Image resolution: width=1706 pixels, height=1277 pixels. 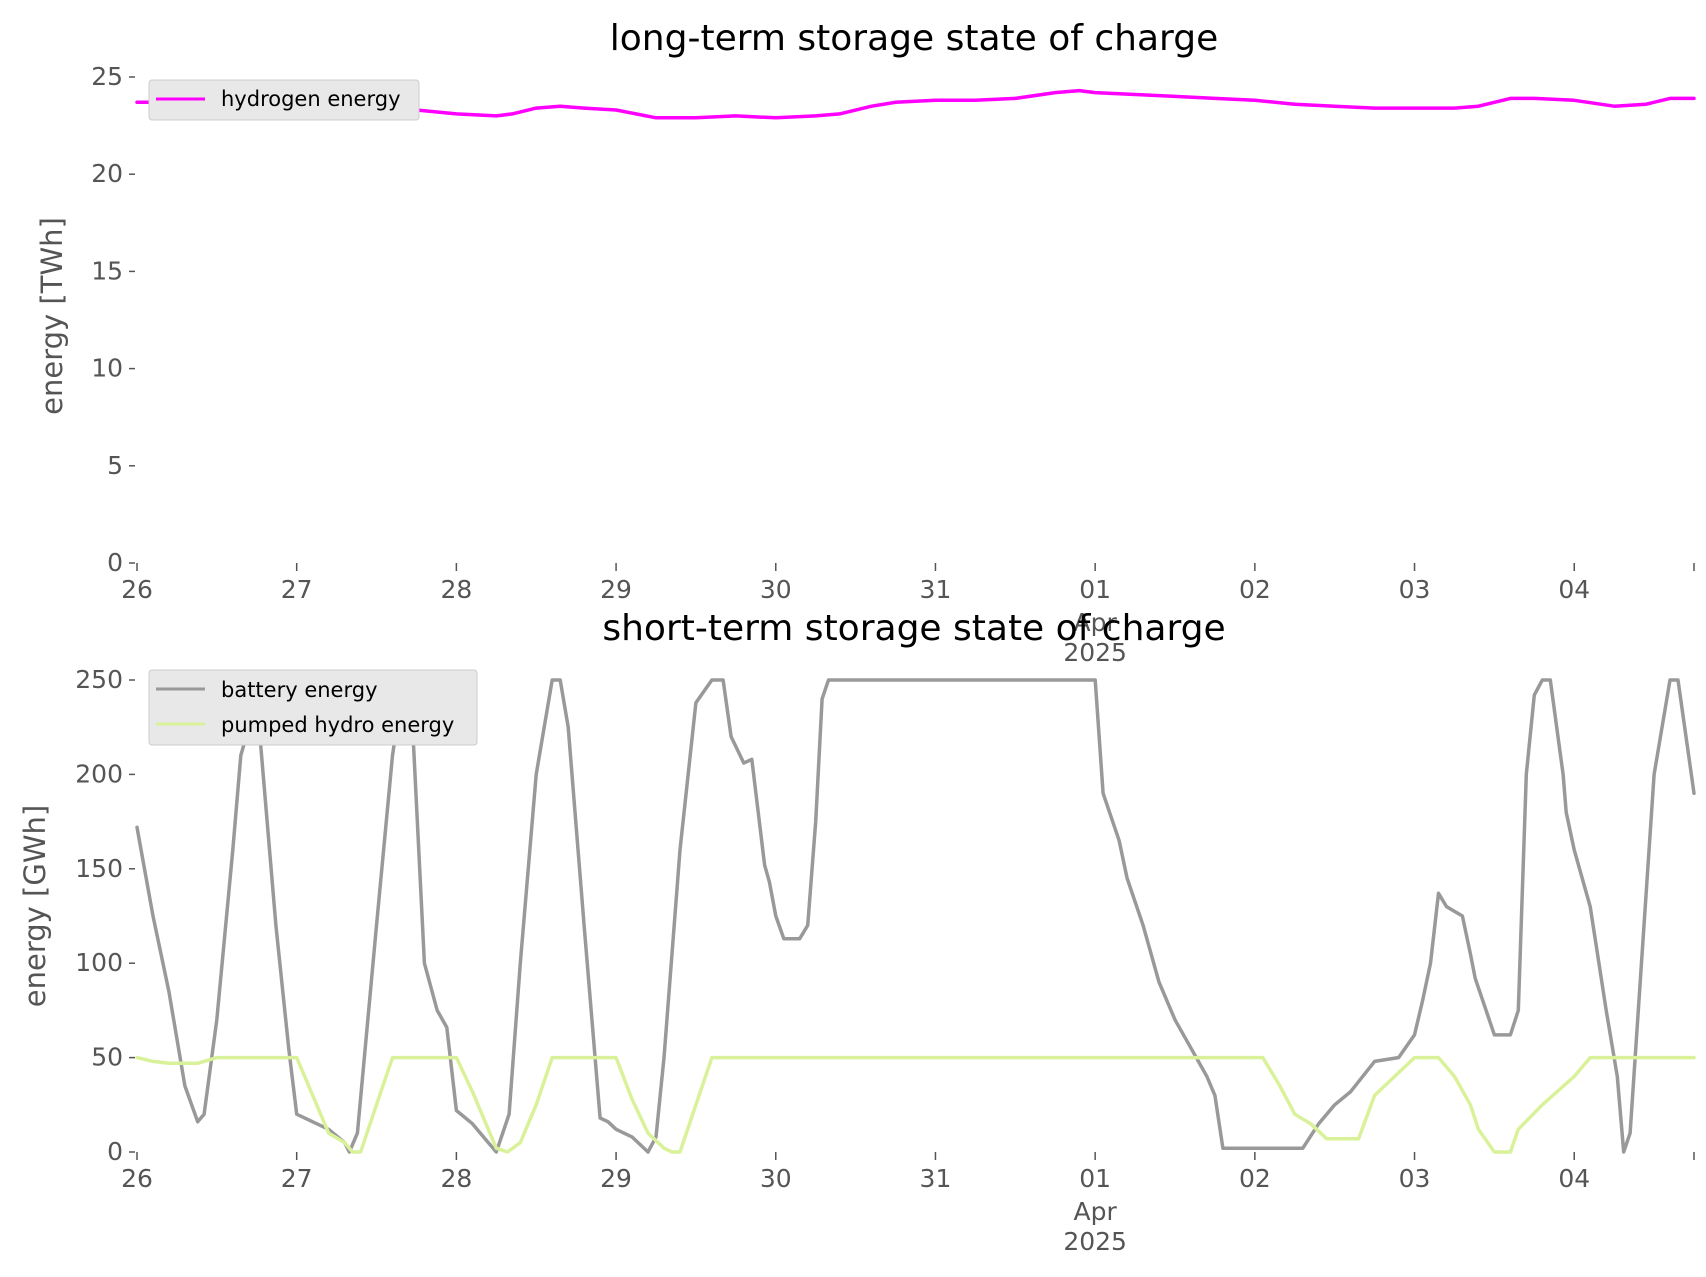 What do you see at coordinates (35, 906) in the screenshot?
I see `y-axis-label: energy [GWh]` at bounding box center [35, 906].